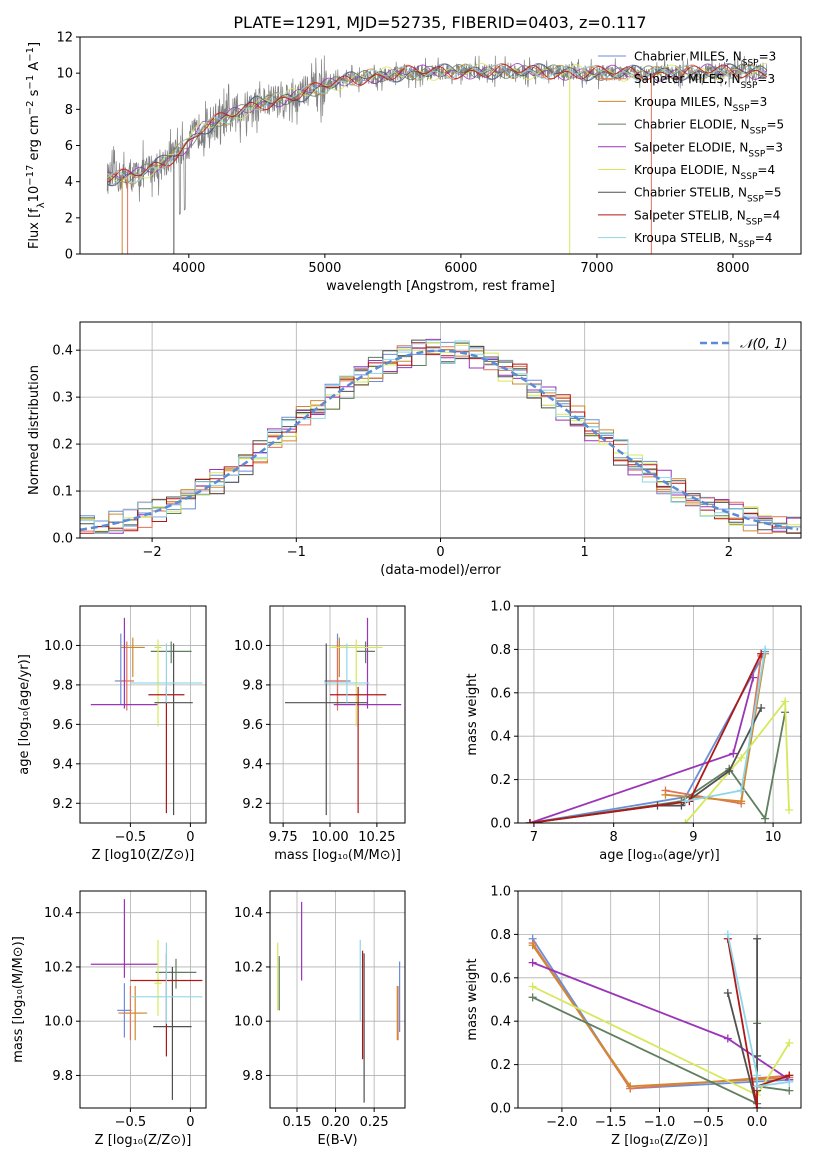 Image resolution: width=819 pixels, height=1170 pixels. What do you see at coordinates (690, 193) in the screenshot?
I see `legend-part: Chabrier STELIB, N` at bounding box center [690, 193].